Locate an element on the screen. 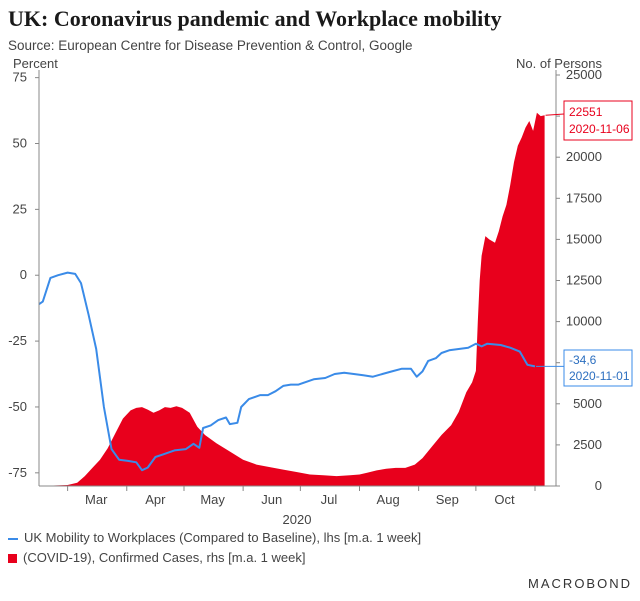 The image size is (640, 601). left-axis-tick-label: 25 is located at coordinates (20, 208).